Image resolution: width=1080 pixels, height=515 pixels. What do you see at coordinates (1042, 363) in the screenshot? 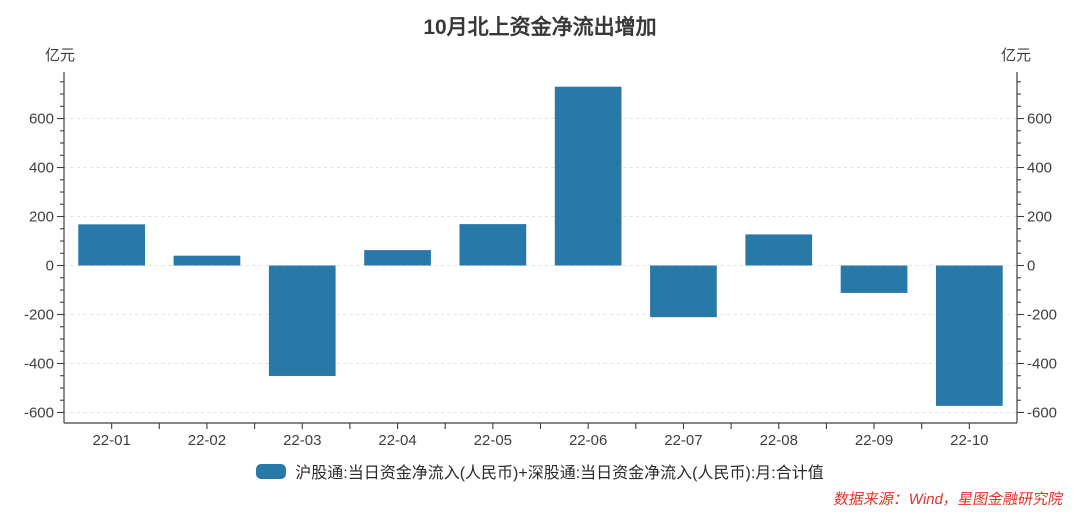
I see `y-tick-label-right: -400` at bounding box center [1042, 363].